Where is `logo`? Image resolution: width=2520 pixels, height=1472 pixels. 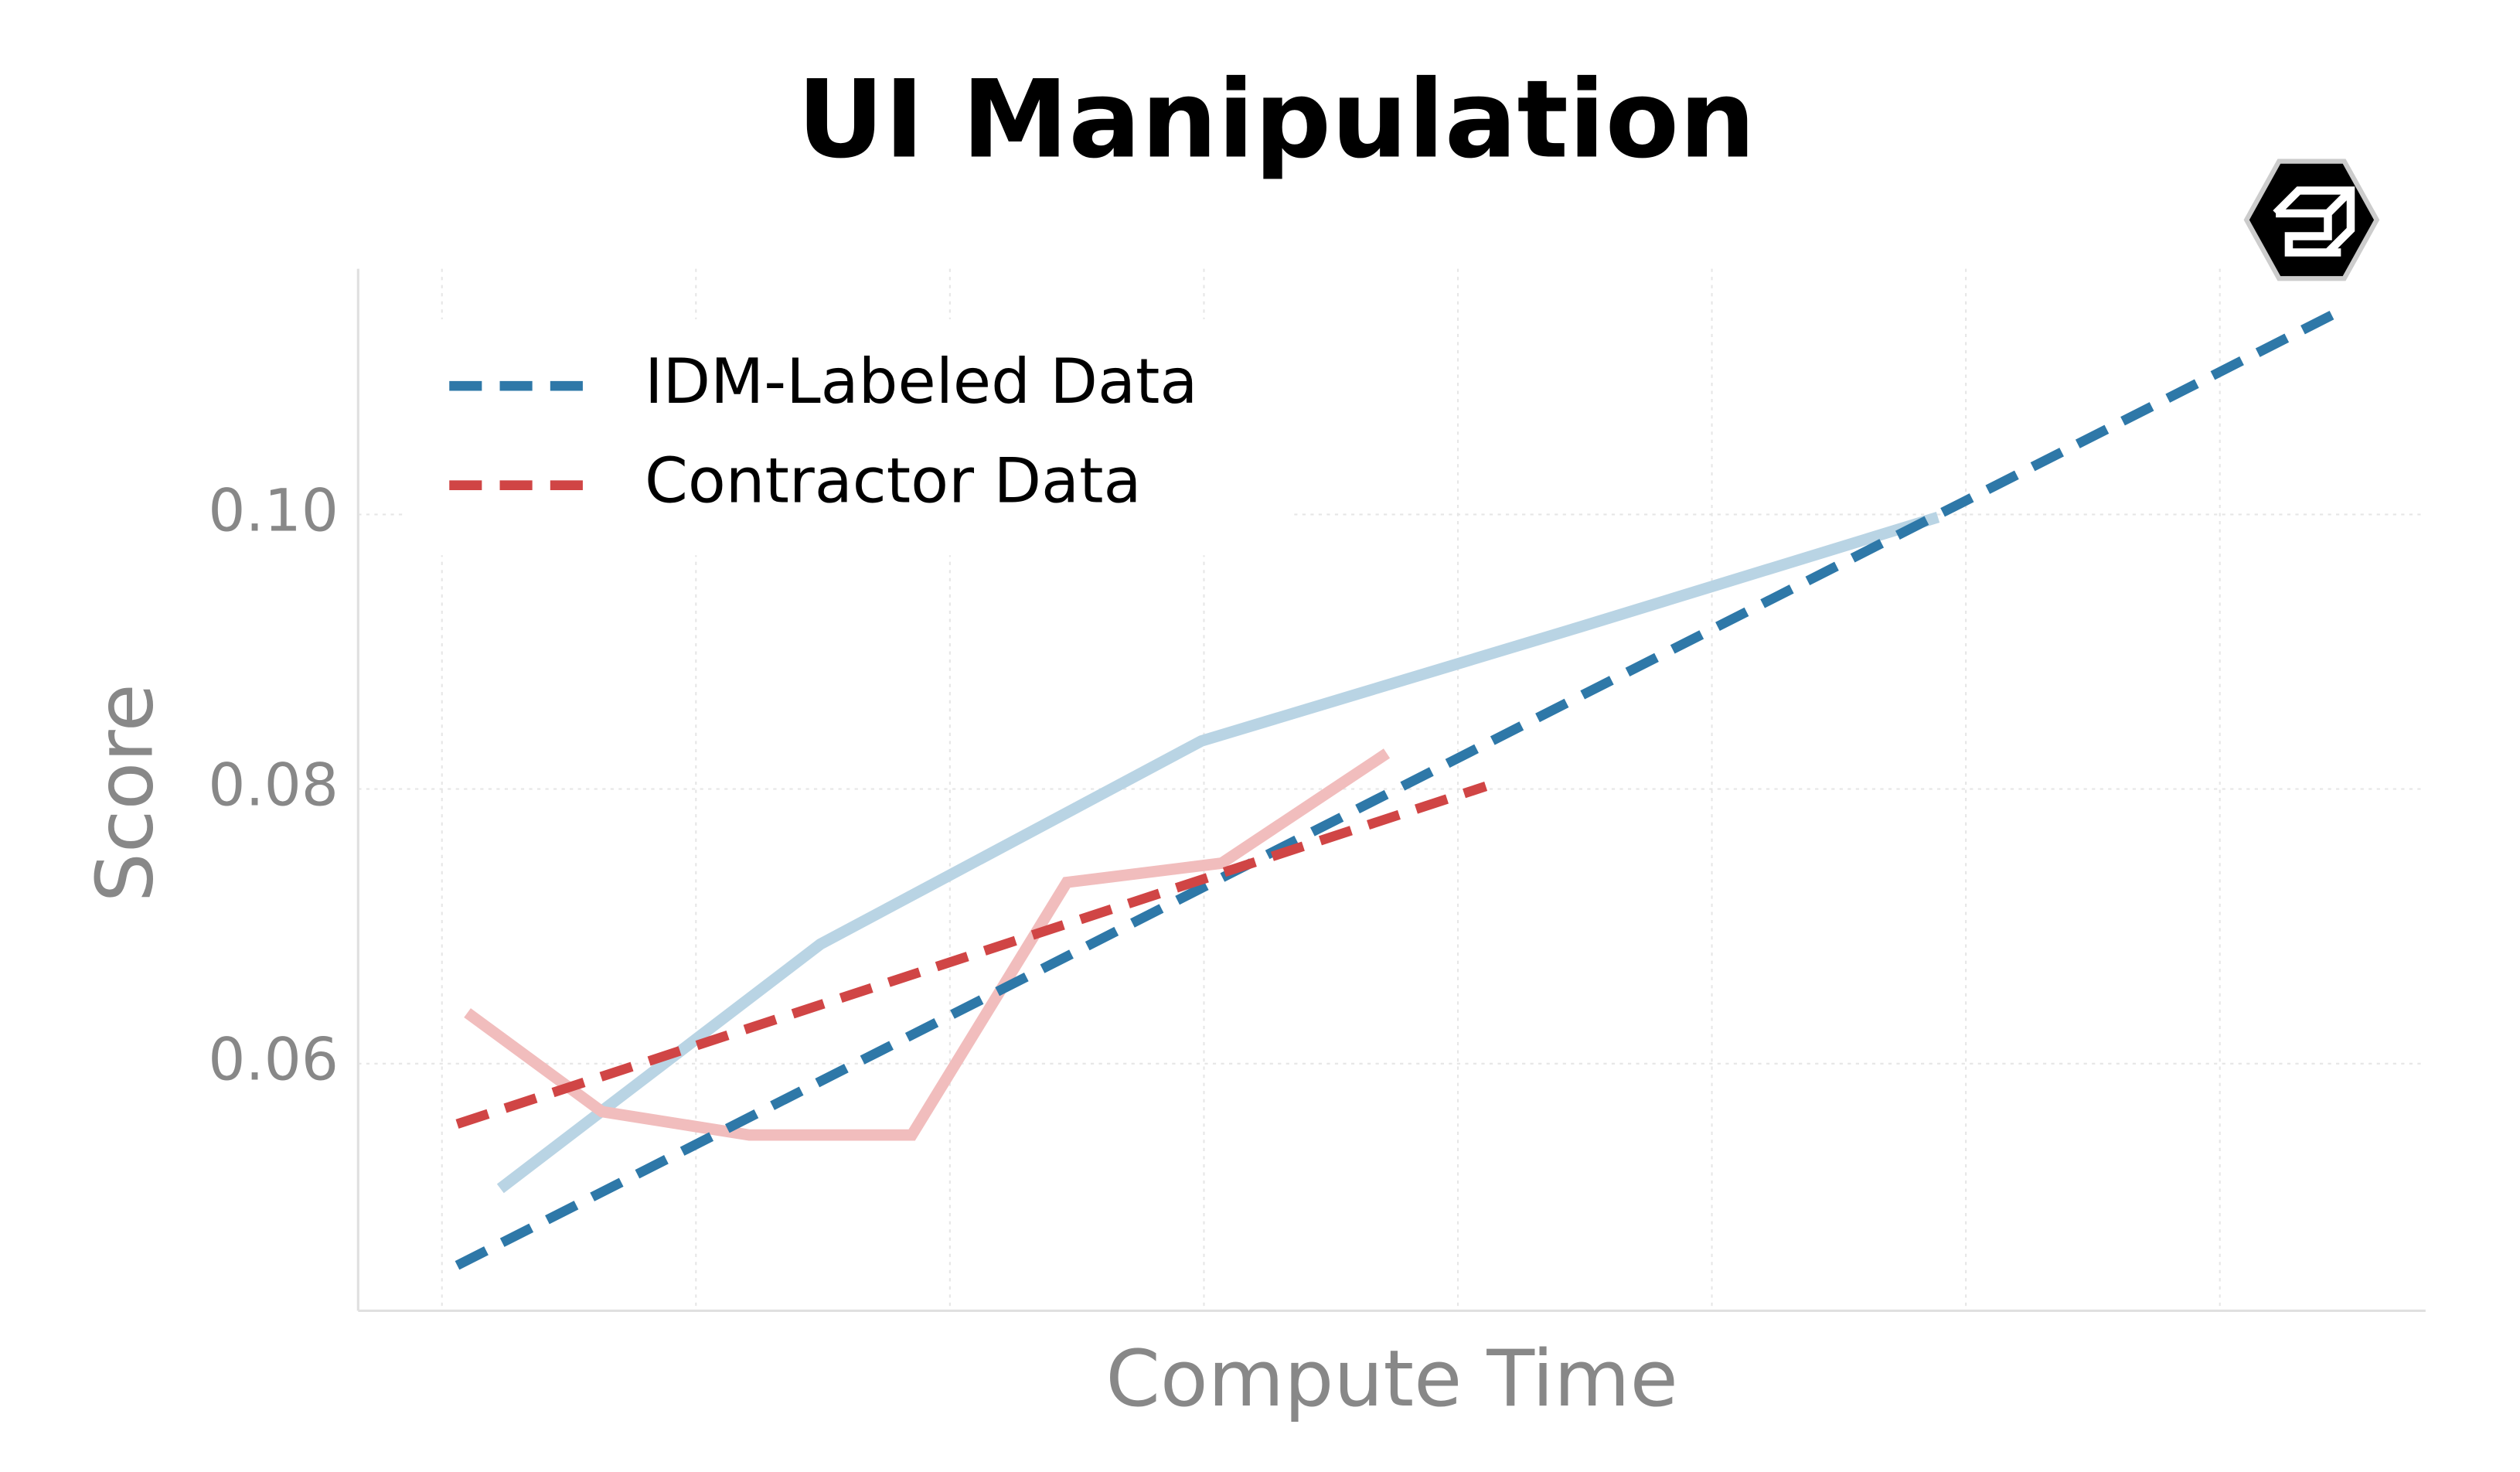
logo is located at coordinates (2311, 219).